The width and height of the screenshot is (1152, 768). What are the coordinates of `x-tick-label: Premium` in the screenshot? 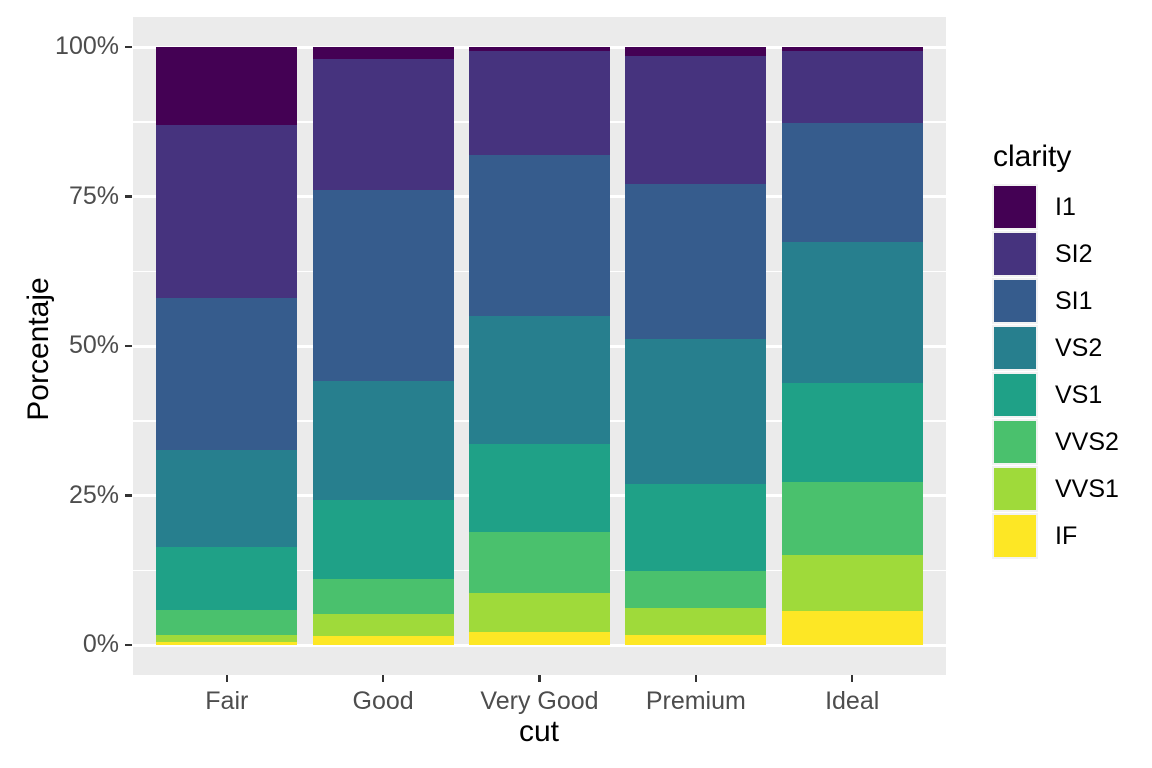 It's located at (695, 701).